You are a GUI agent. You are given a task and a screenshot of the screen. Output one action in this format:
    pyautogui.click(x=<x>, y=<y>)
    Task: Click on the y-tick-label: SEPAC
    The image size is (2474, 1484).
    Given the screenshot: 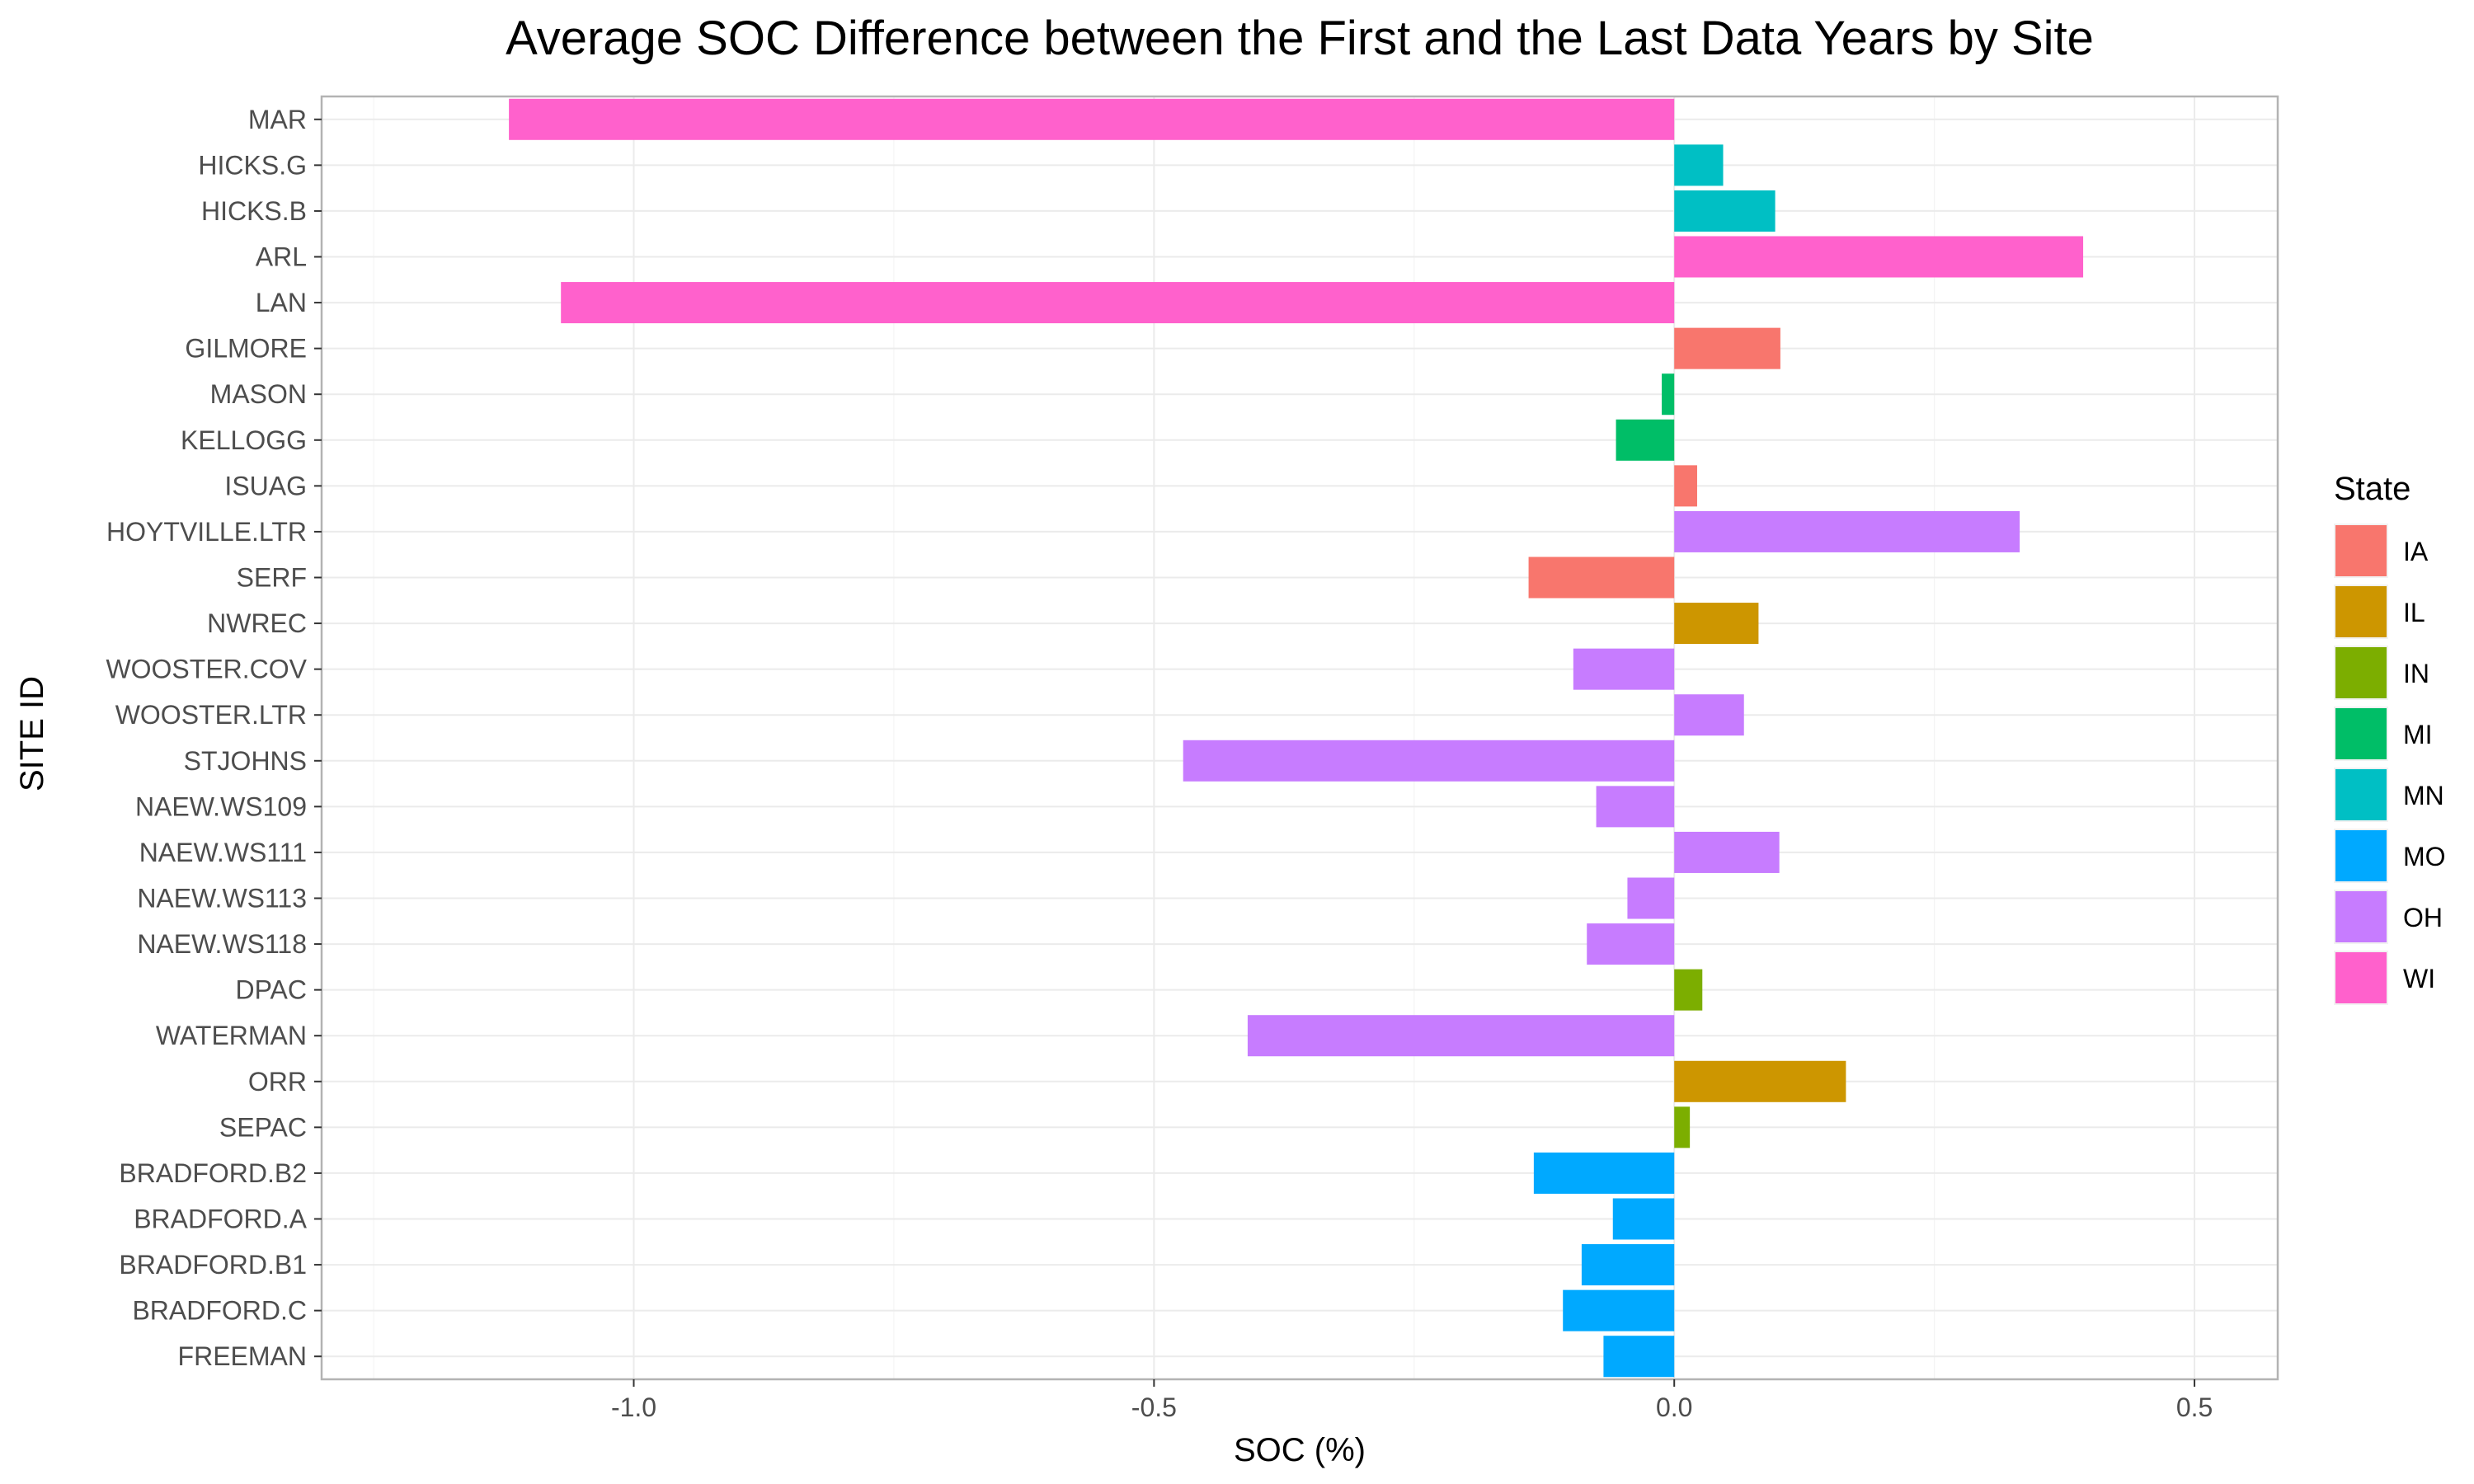 What is the action you would take?
    pyautogui.click(x=263, y=1127)
    